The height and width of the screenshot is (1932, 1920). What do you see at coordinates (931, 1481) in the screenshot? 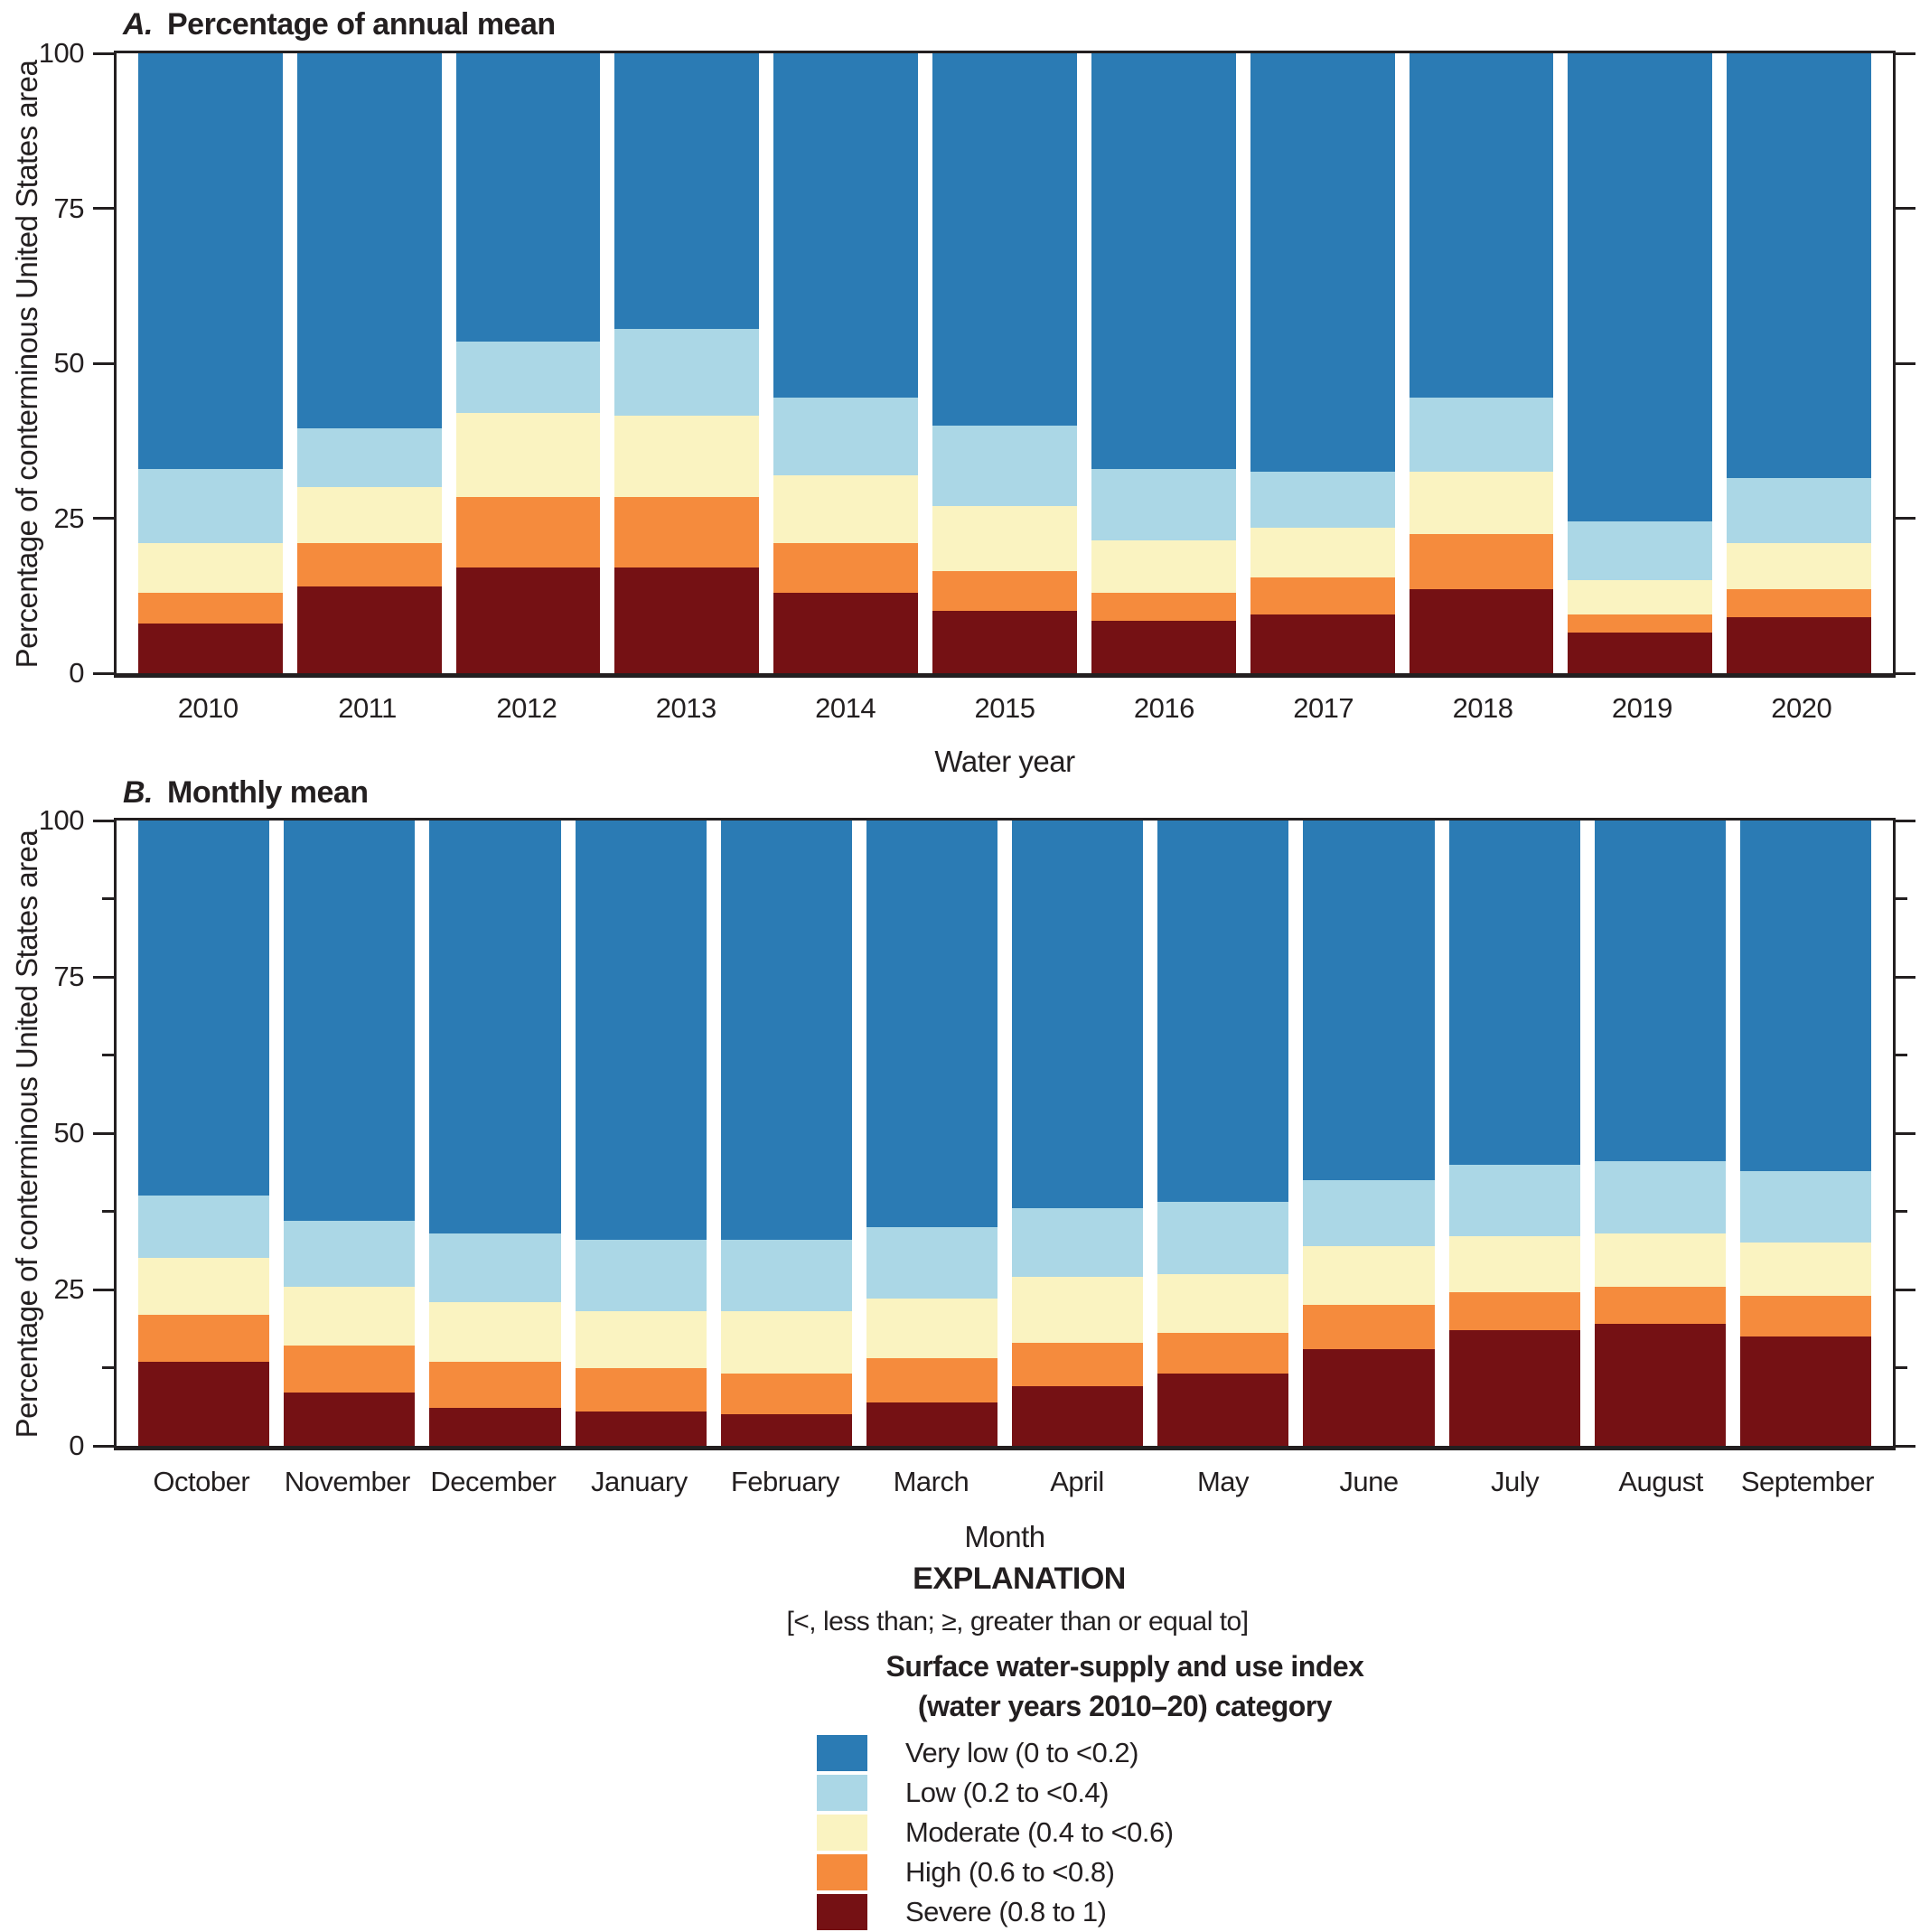
I see `x-tick-label: March` at bounding box center [931, 1481].